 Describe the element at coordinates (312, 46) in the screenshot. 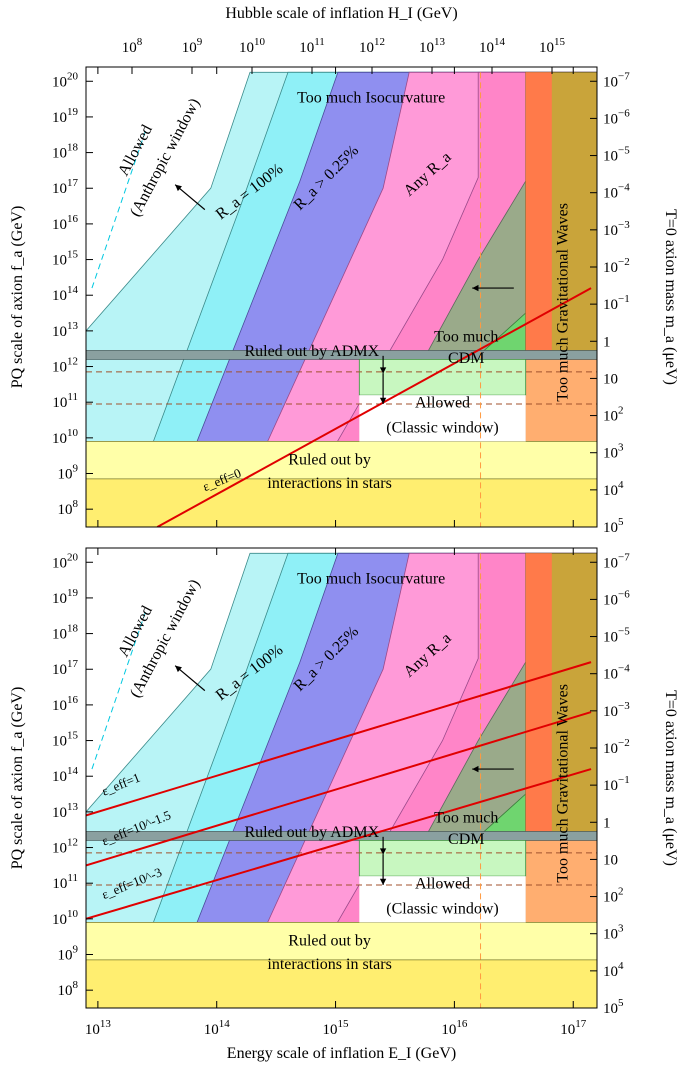

I see `top-tick-label: 10¹¹` at that location.